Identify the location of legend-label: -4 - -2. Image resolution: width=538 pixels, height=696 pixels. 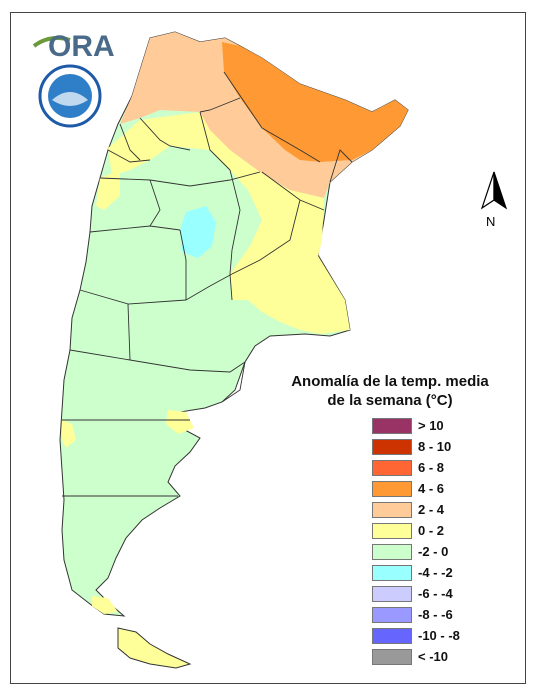
(435, 572).